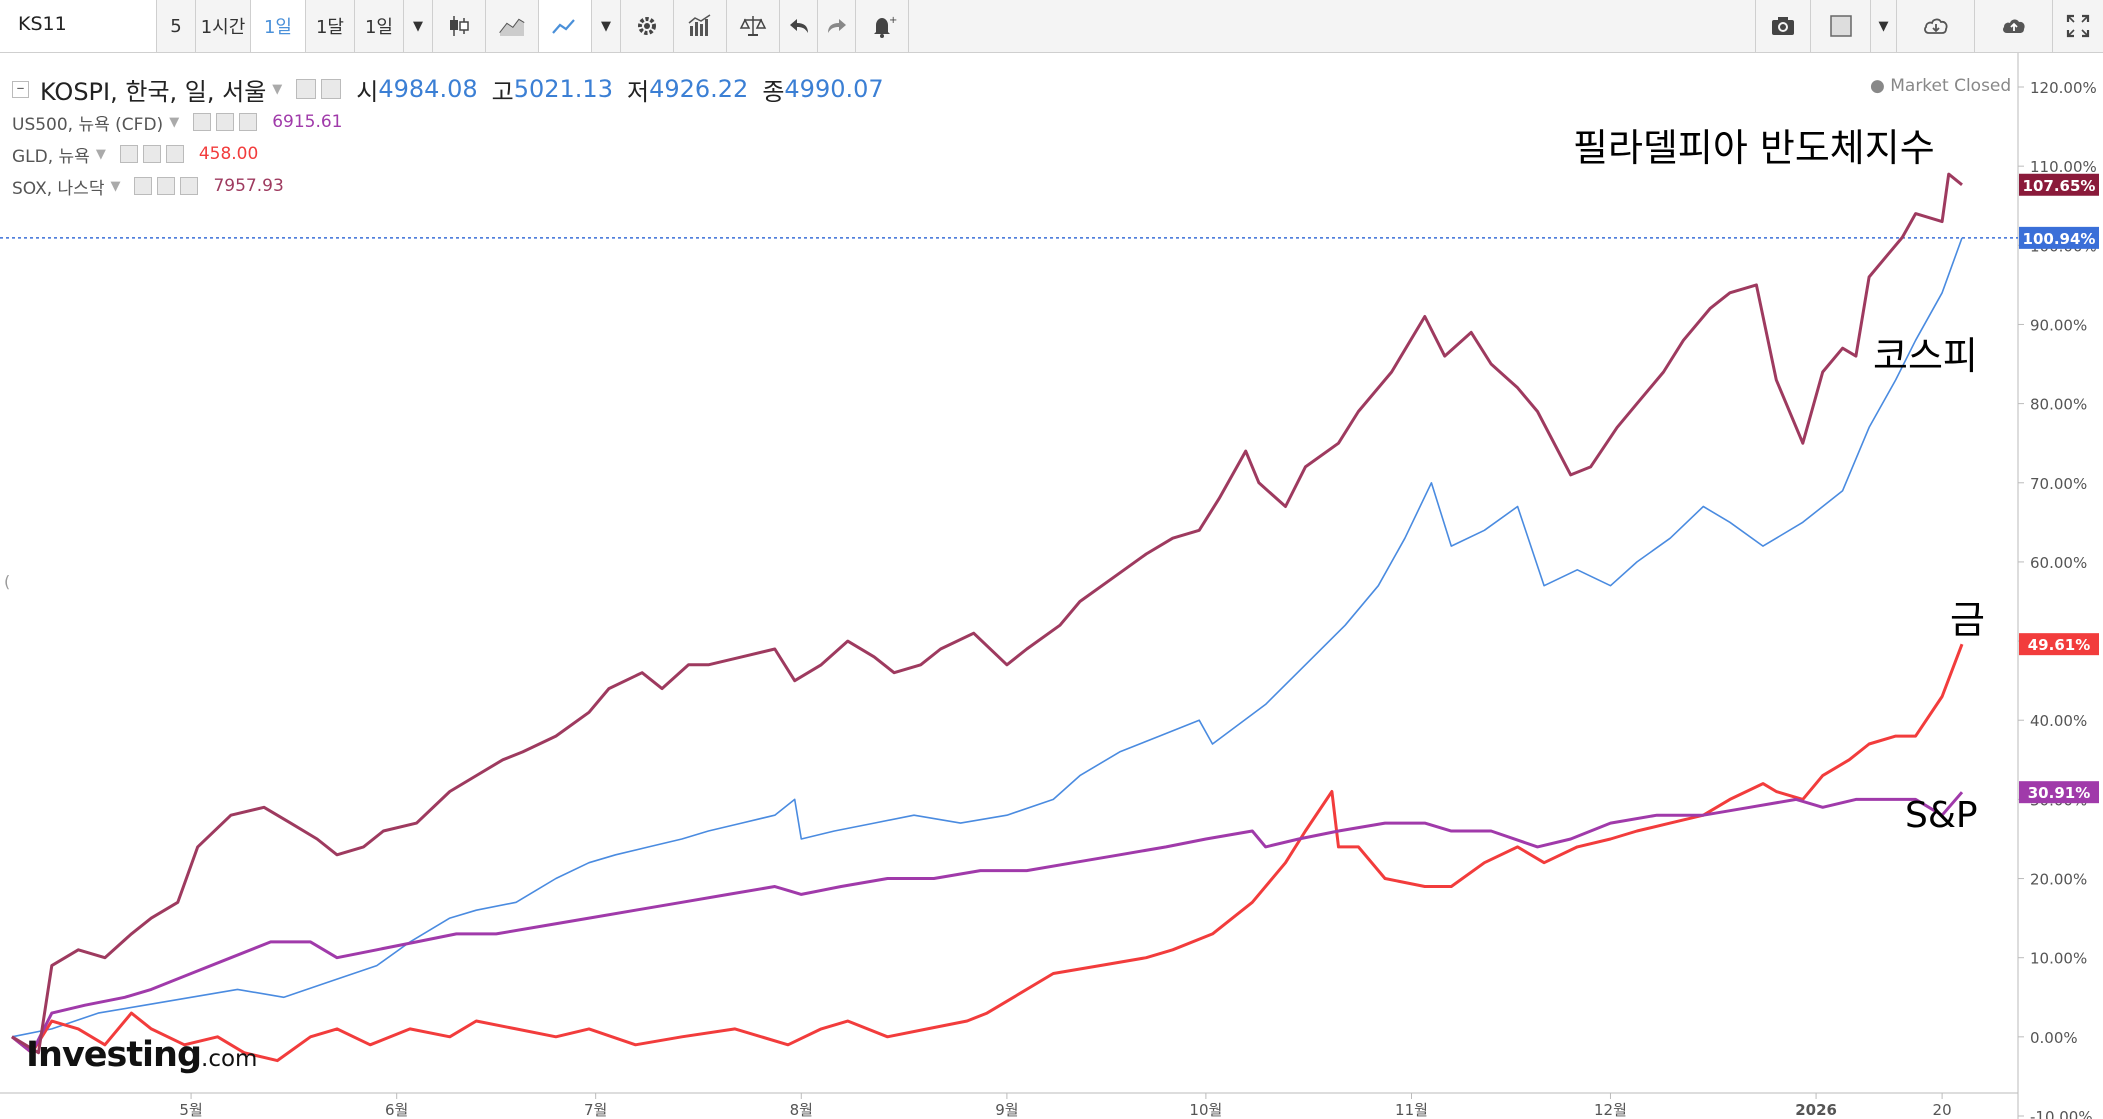 This screenshot has width=2103, height=1119. I want to click on y-tick-label: 90.00%, so click(2058, 325).